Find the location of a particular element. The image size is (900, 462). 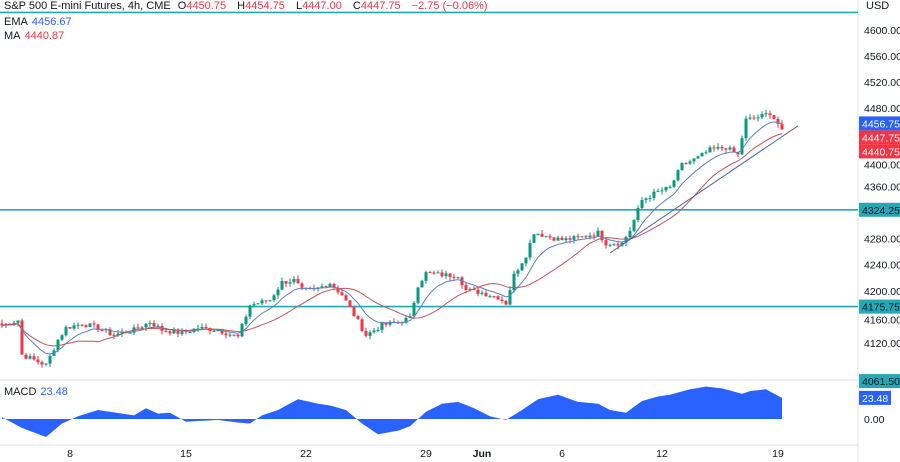

high-label: H is located at coordinates (241, 6).